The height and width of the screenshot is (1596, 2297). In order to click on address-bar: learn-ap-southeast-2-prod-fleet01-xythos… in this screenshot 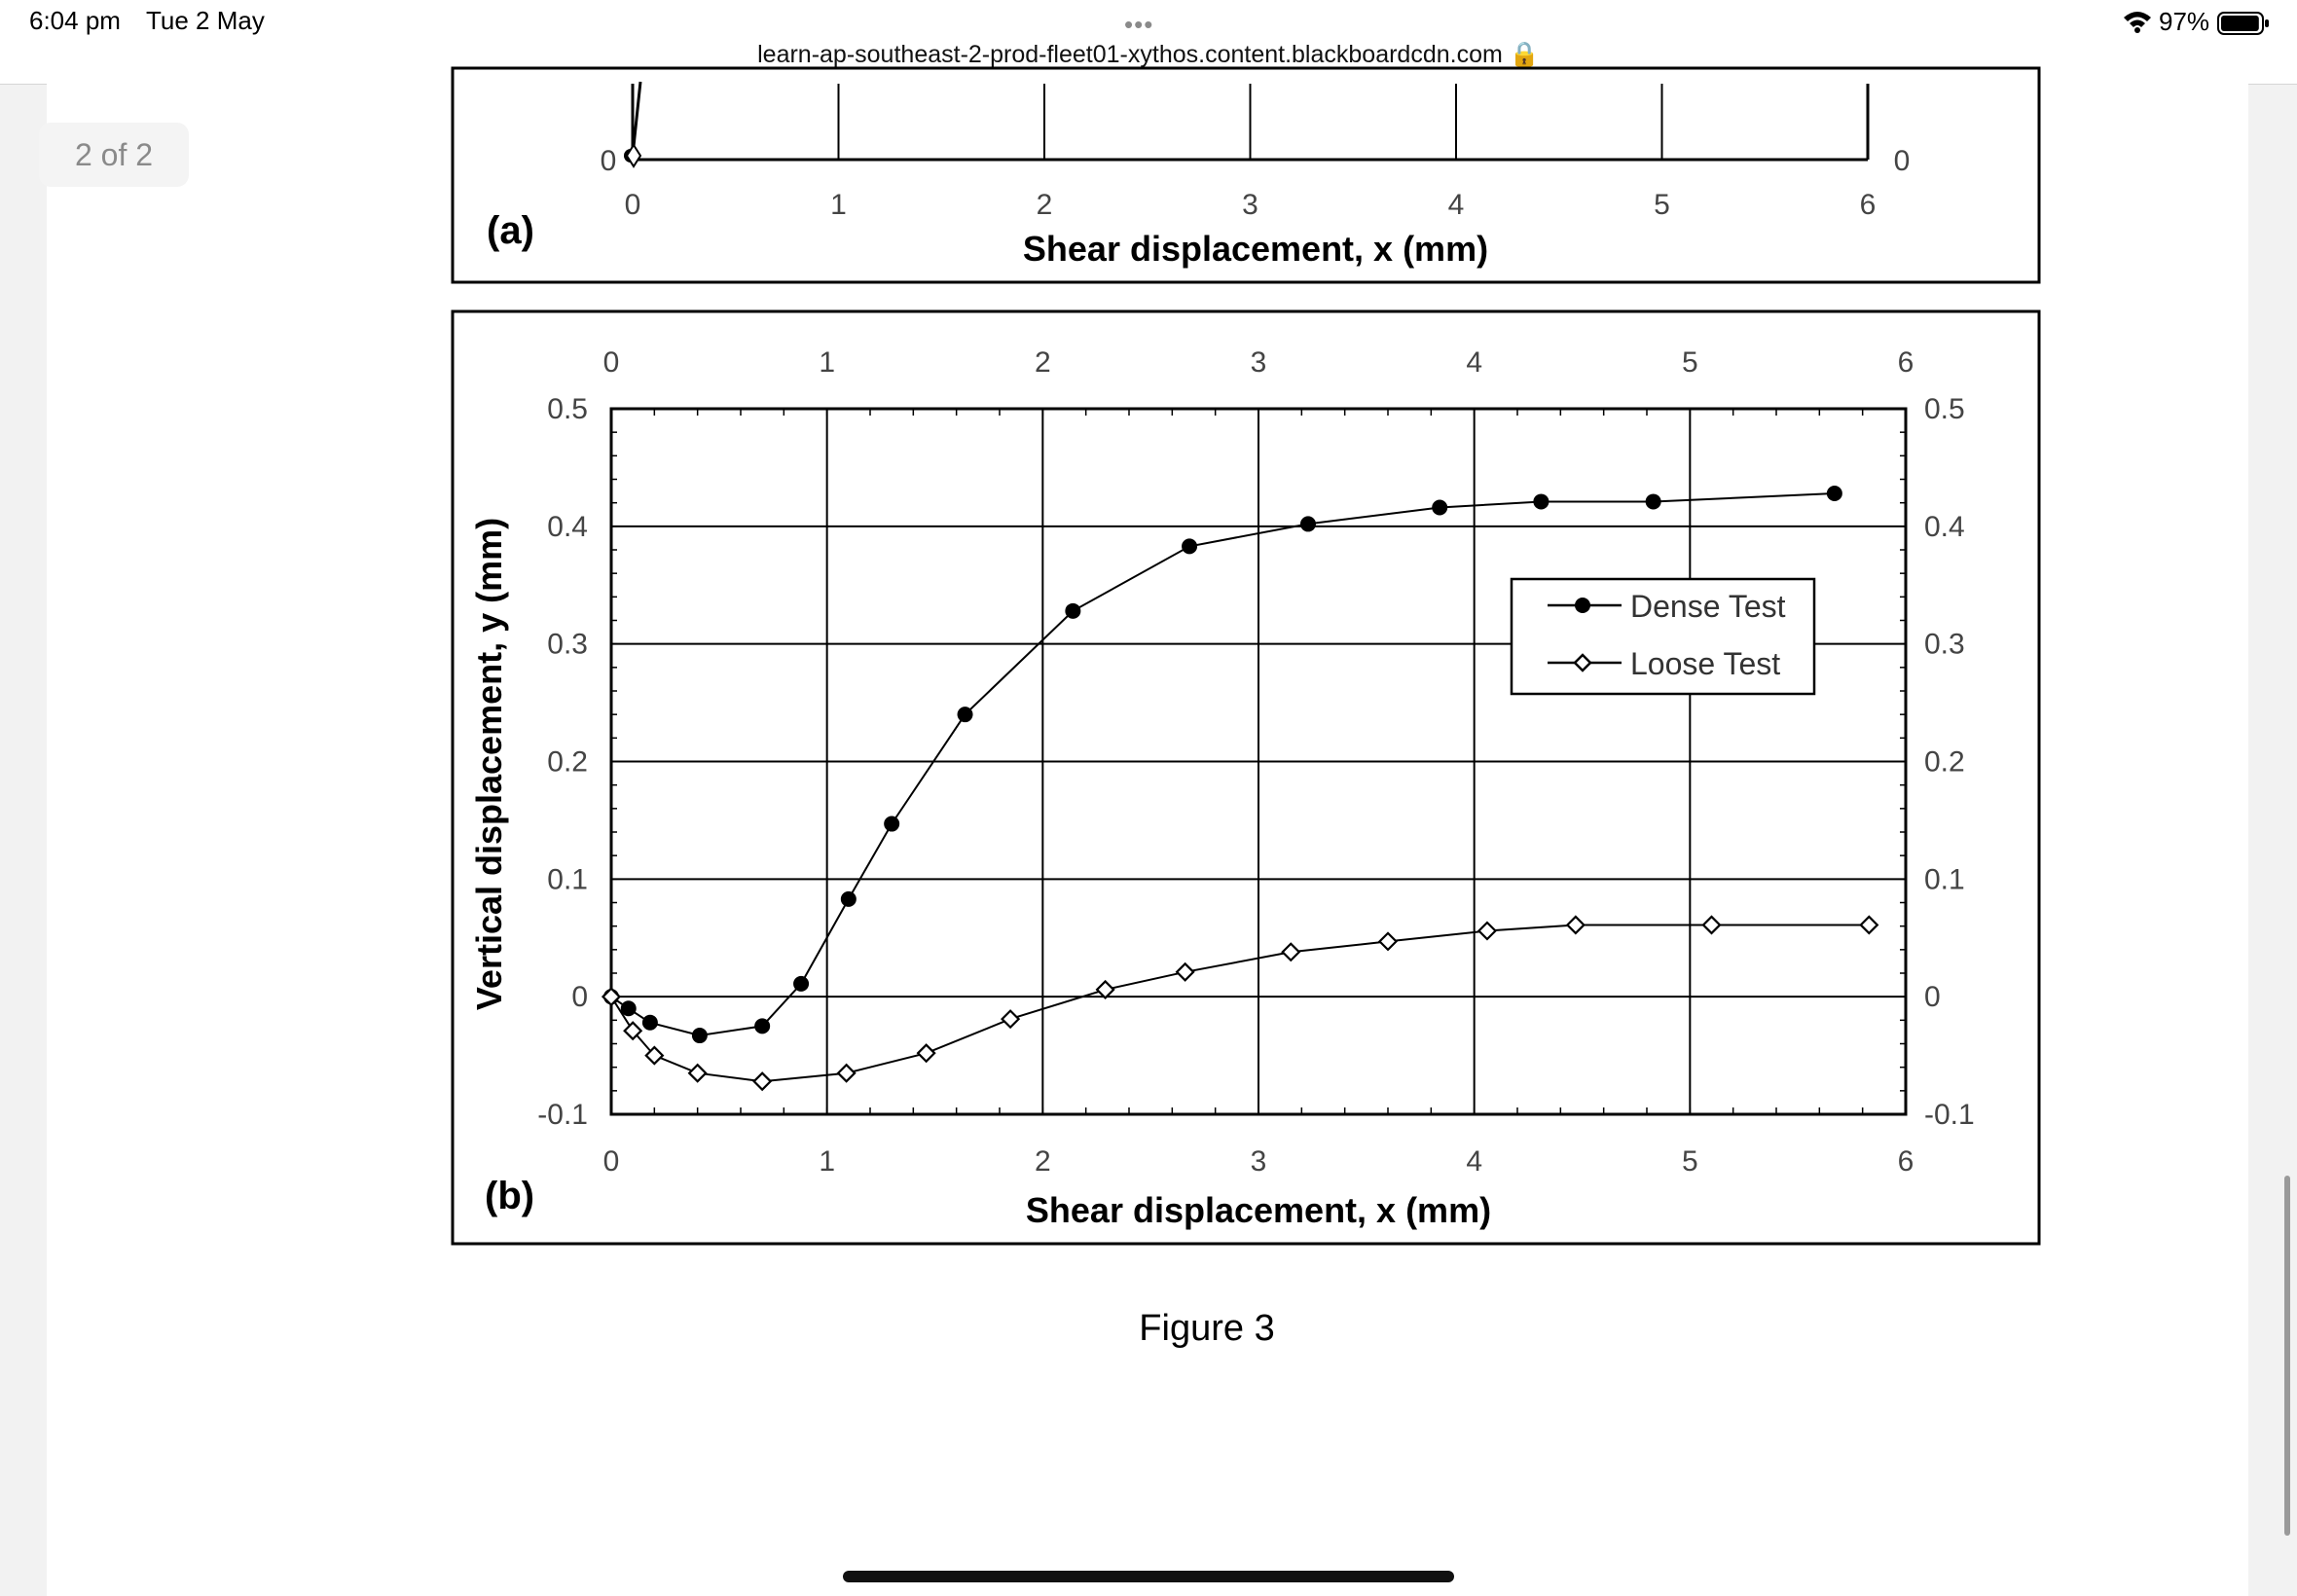, I will do `click(1148, 55)`.